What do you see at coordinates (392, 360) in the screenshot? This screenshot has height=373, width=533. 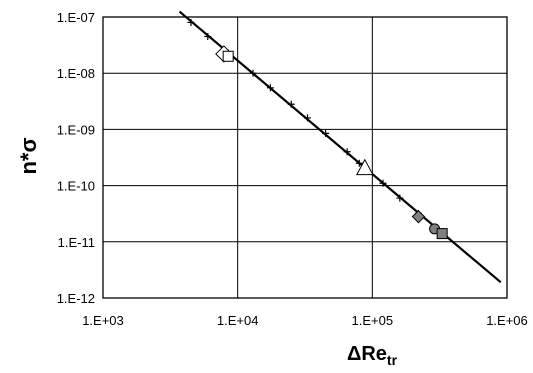 I see `x-axis-title-subscript: tr` at bounding box center [392, 360].